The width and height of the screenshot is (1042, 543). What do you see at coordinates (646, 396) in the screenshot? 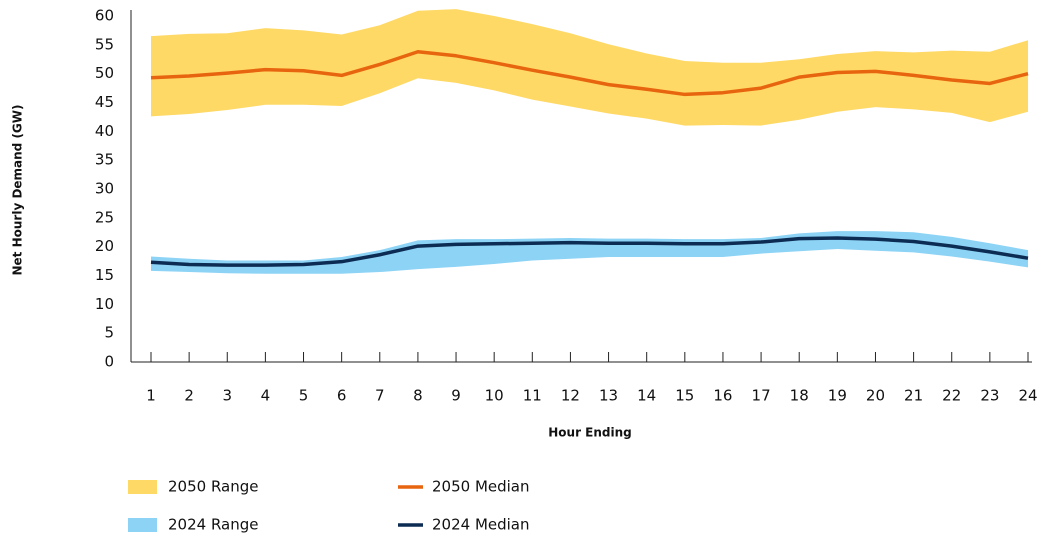
I see `x-tick-label: 14` at bounding box center [646, 396].